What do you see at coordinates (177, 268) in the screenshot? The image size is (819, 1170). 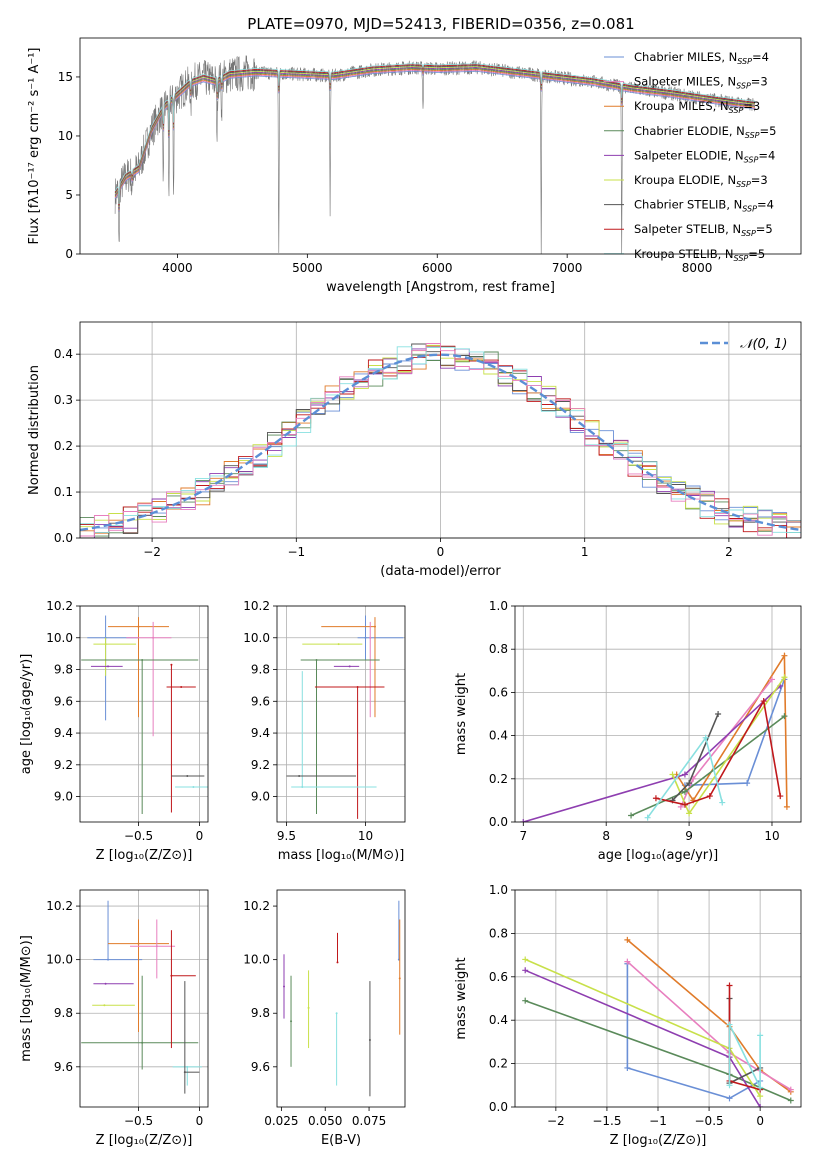 I see `x-tick-label: 4000` at bounding box center [177, 268].